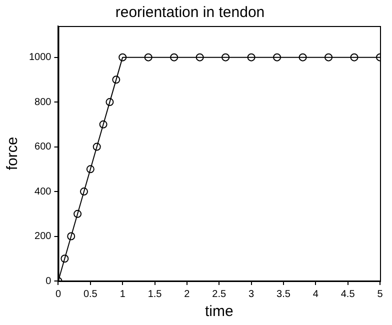 The image size is (392, 325). What do you see at coordinates (43, 147) in the screenshot?
I see `y-tick-label: 600` at bounding box center [43, 147].